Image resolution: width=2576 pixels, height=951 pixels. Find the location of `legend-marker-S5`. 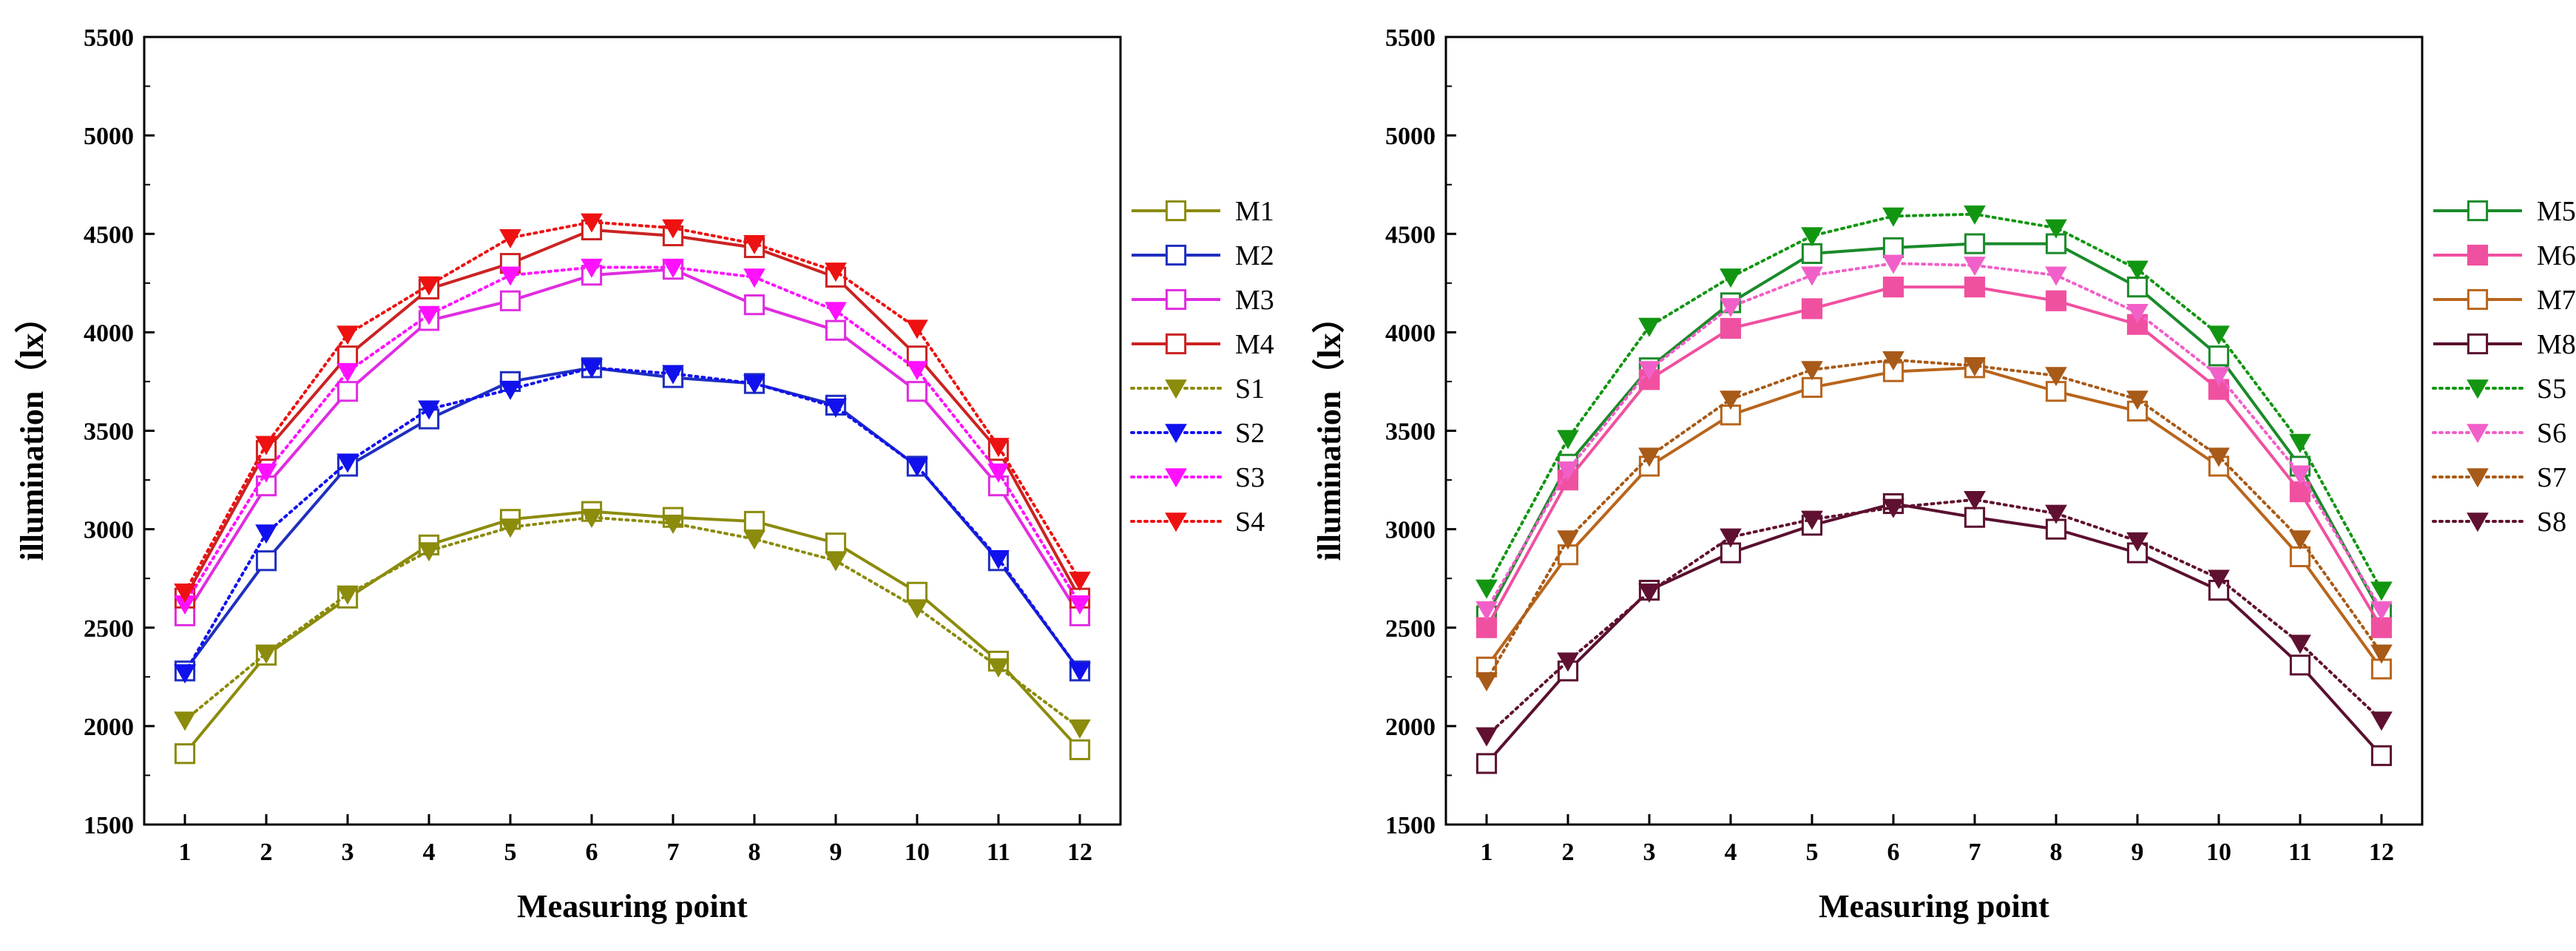

legend-marker-S5 is located at coordinates (2478, 389).